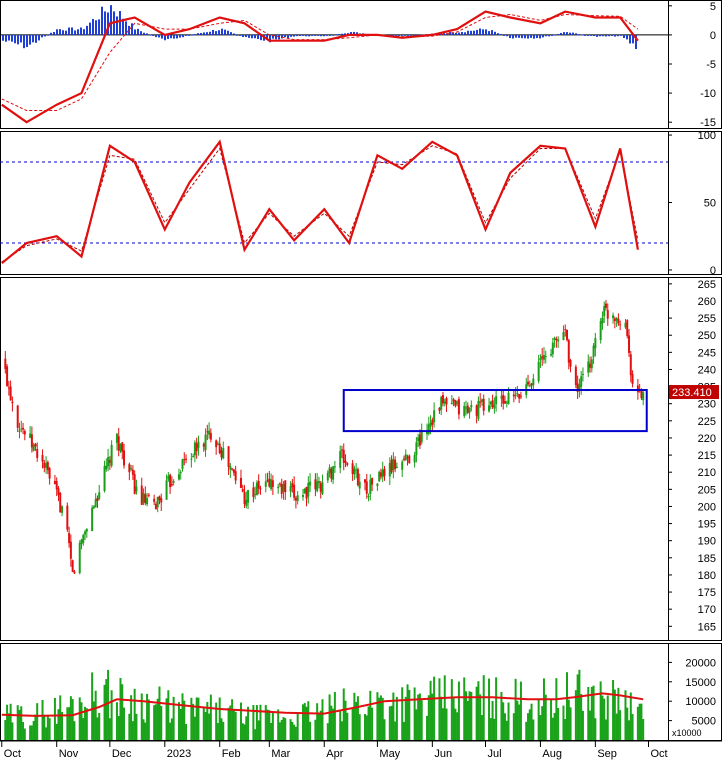 The height and width of the screenshot is (770, 722). I want to click on x-axis-label: Dec, so click(122, 754).